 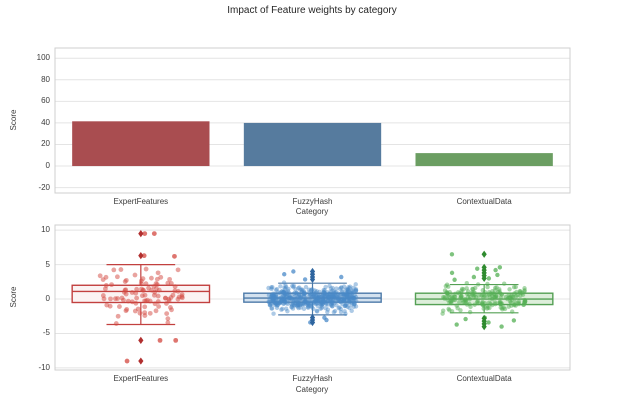 What do you see at coordinates (45, 230) in the screenshot?
I see `y-tick-label: 10` at bounding box center [45, 230].